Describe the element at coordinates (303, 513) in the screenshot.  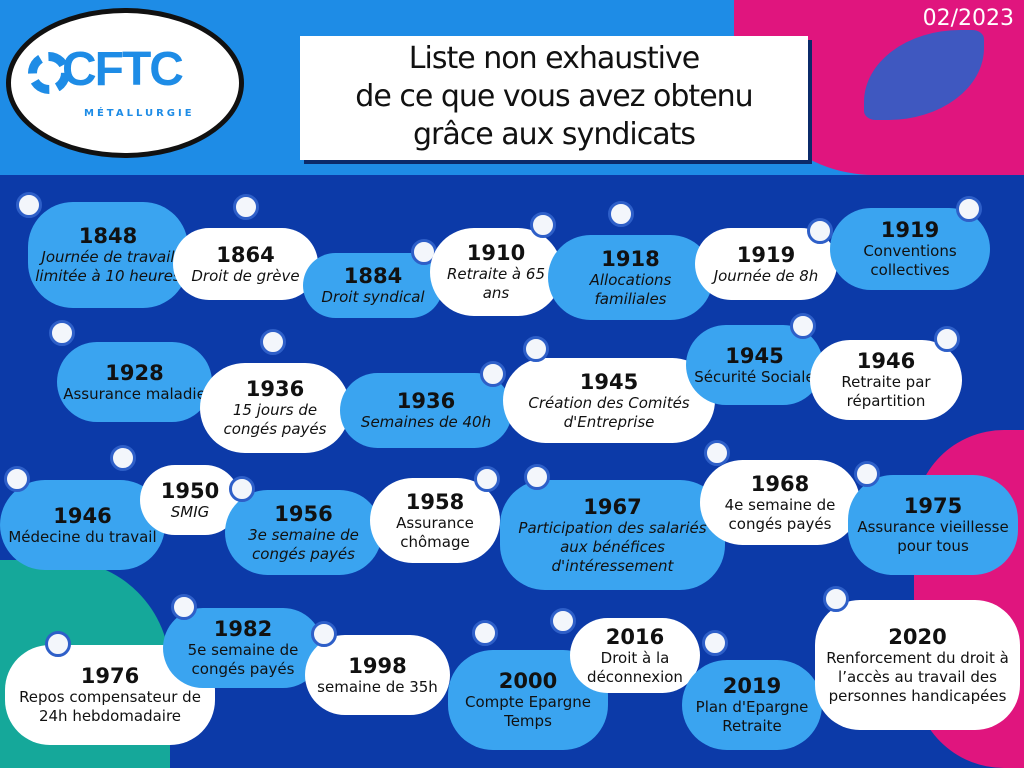
I see `item-year: 1956` at that location.